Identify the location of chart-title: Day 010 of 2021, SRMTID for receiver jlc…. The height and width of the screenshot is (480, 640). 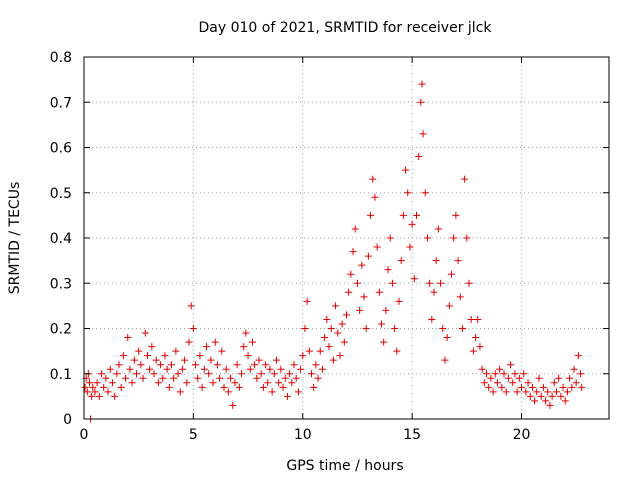
(346, 28).